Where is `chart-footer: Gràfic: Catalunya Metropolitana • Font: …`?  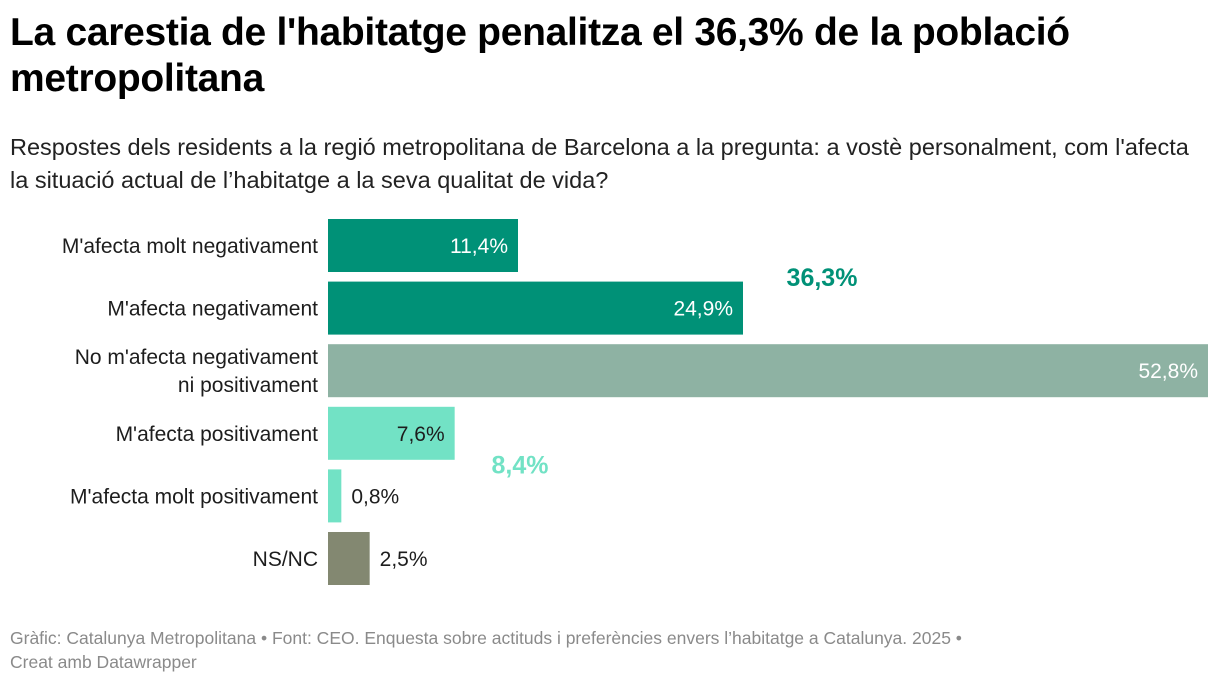
chart-footer: Gràfic: Catalunya Metropolitana • Font: … is located at coordinates (610, 650).